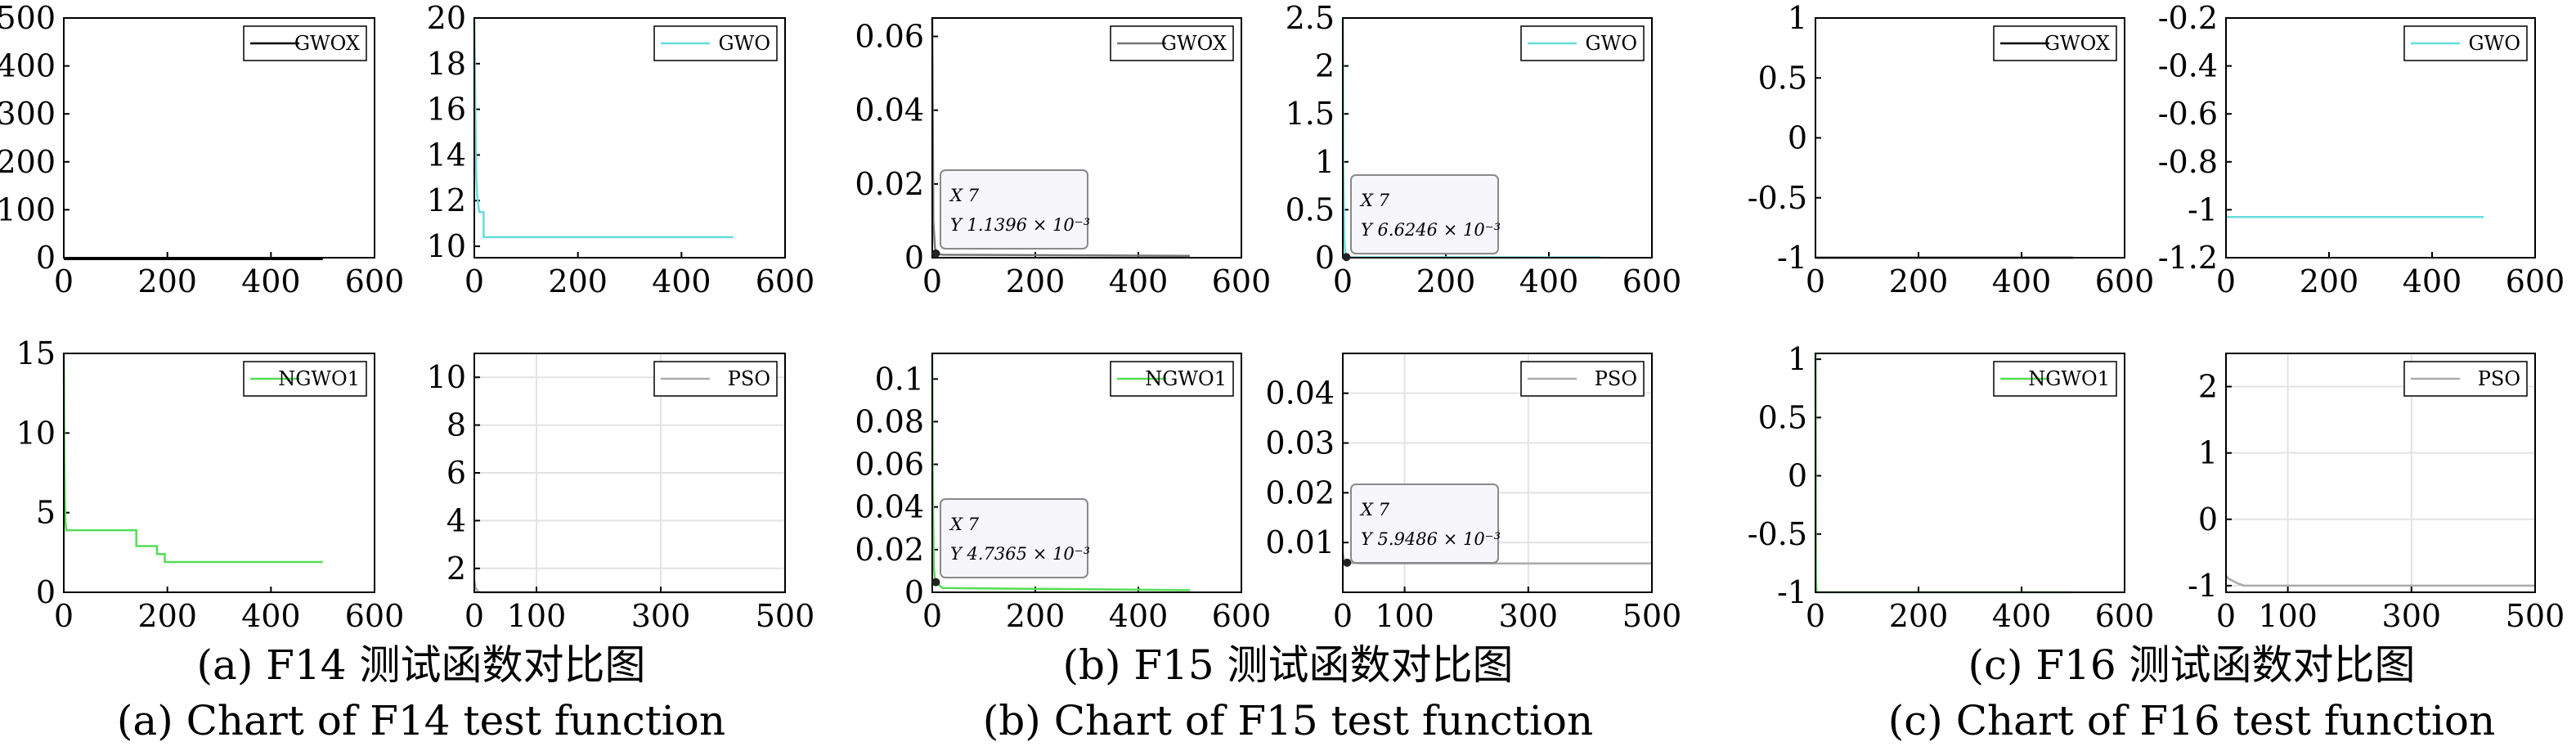 This screenshot has width=2576, height=751. What do you see at coordinates (28, 209) in the screenshot?
I see `y-tick-label: 100` at bounding box center [28, 209].